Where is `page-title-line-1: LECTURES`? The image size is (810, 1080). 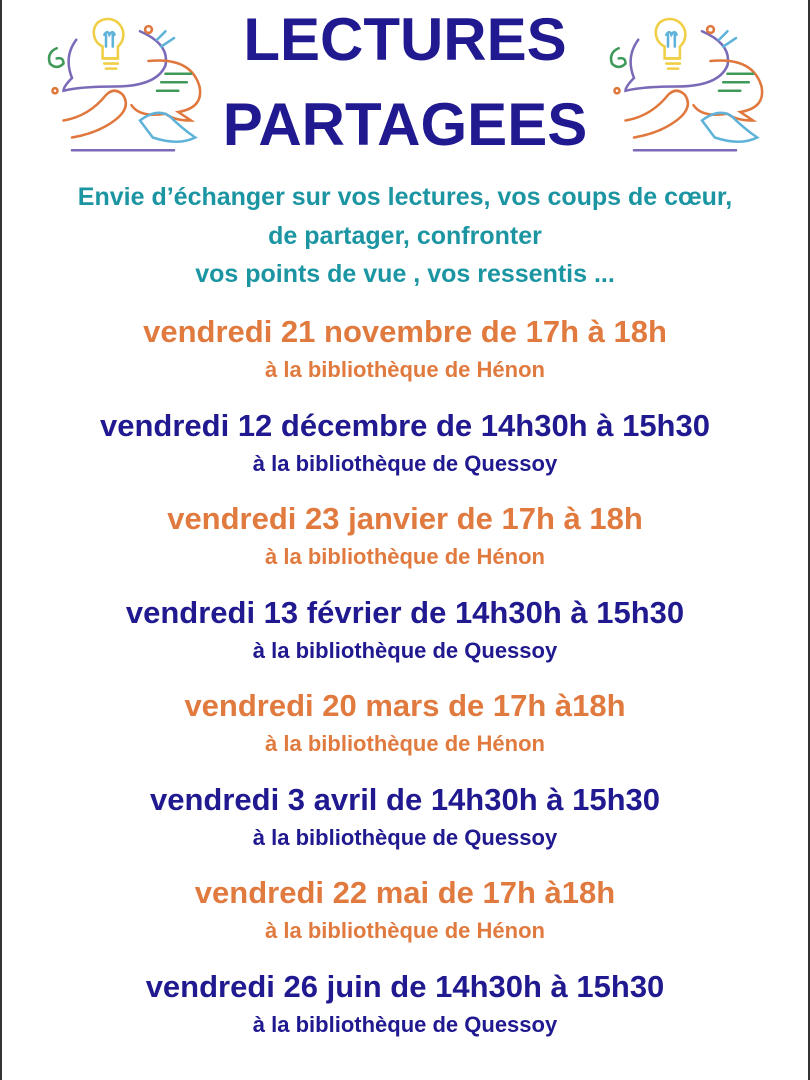 page-title-line-1: LECTURES is located at coordinates (405, 39).